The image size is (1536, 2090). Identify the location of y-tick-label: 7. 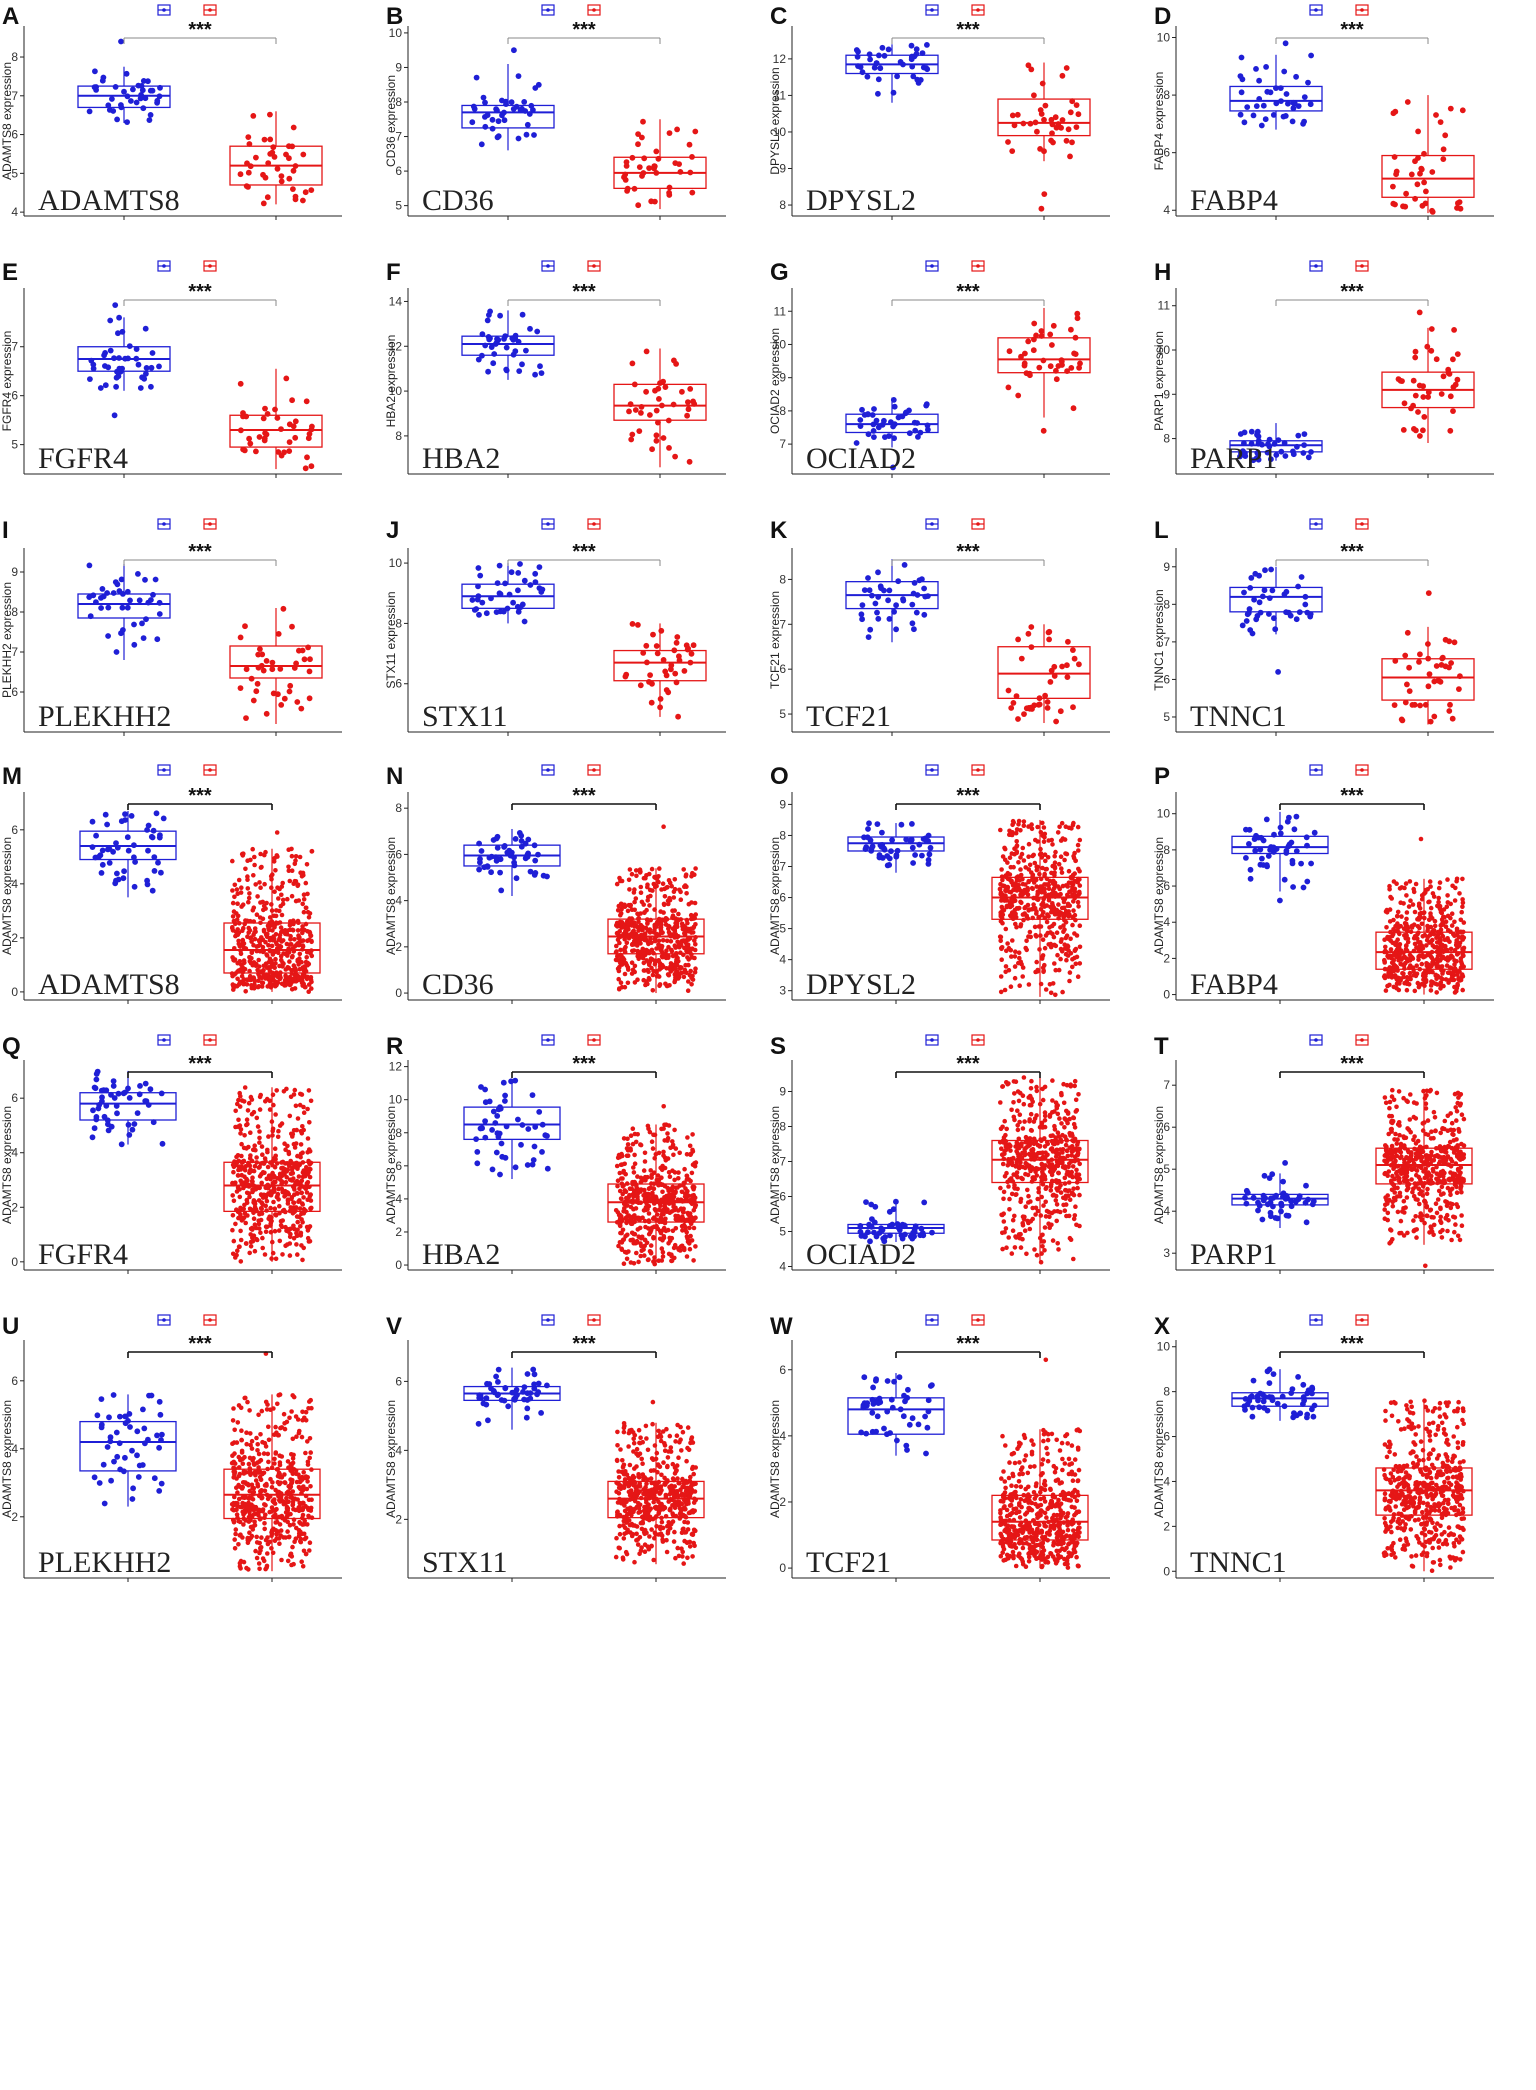
(782, 444).